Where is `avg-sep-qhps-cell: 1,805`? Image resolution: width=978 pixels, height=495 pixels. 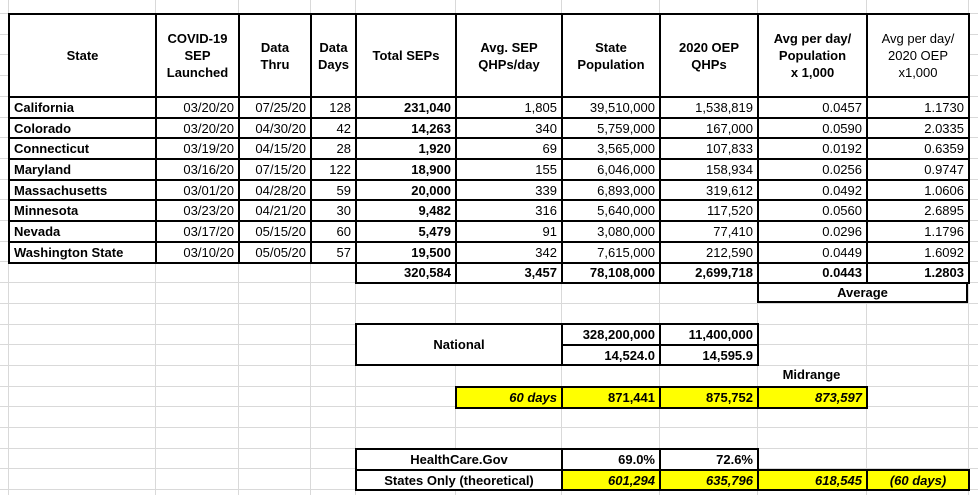
avg-sep-qhps-cell: 1,805 is located at coordinates (509, 107).